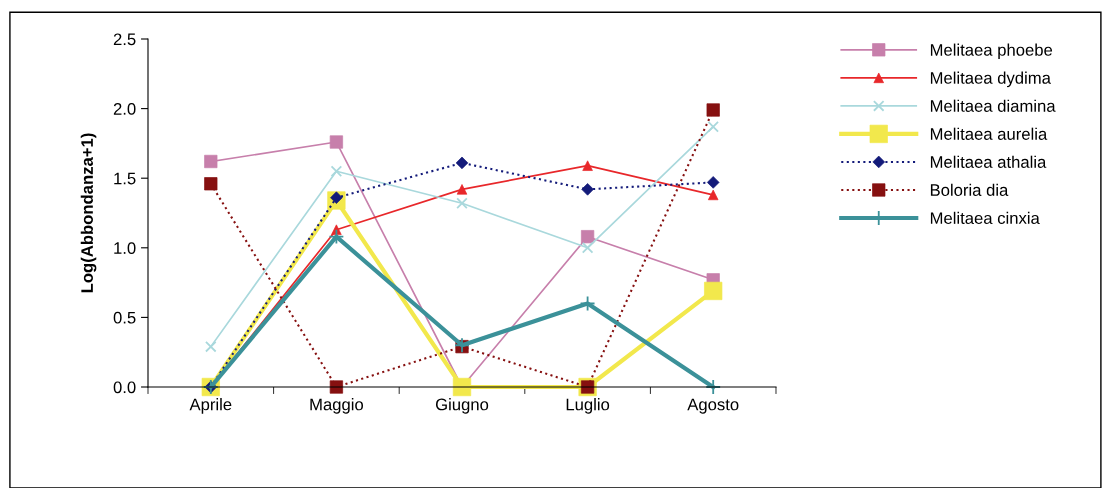 This screenshot has height=488, width=1102. Describe the element at coordinates (88, 213) in the screenshot. I see `y-axis-title: Log(Abbondanza+1)` at that location.